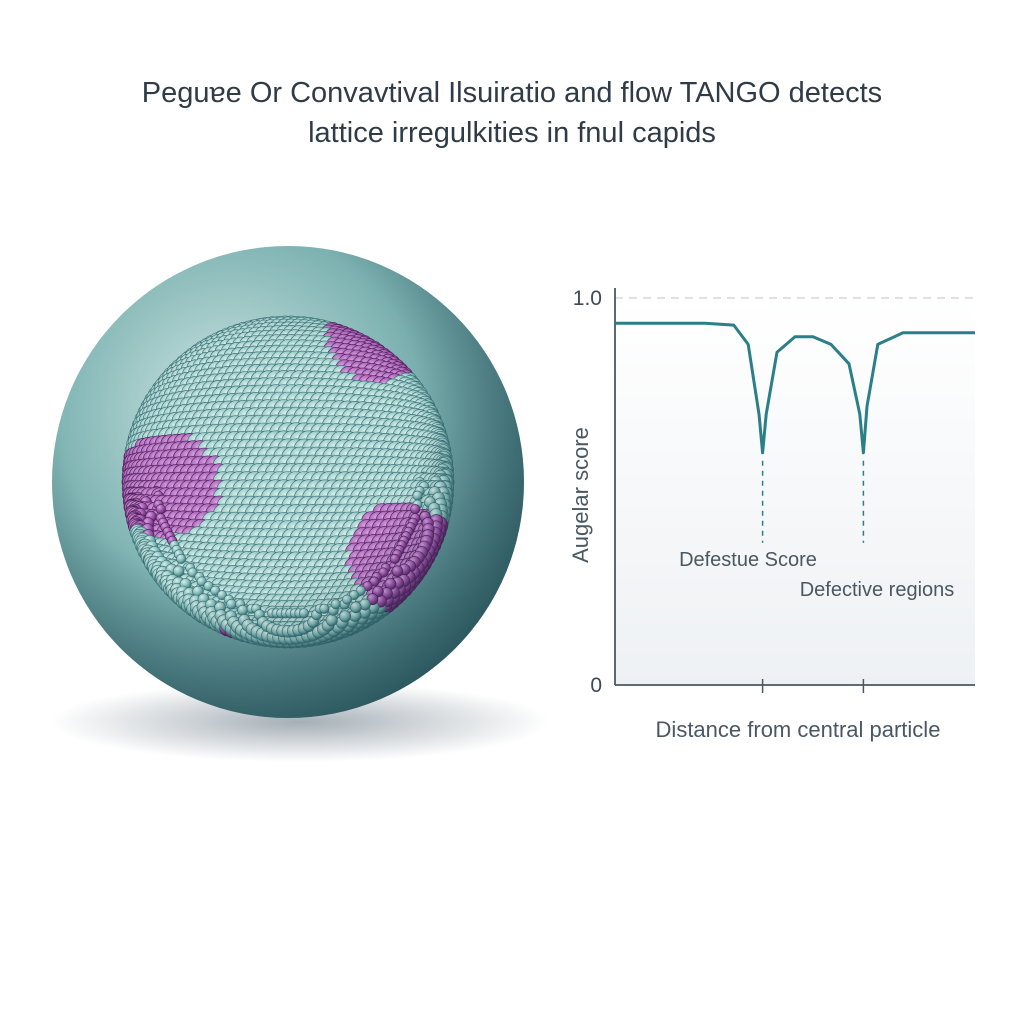  I want to click on y-tick-label: 1.0, so click(587, 298).